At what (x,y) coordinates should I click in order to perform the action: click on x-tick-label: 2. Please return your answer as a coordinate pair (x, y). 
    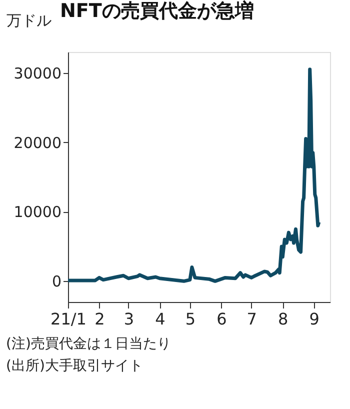
    Looking at the image, I should click on (99, 319).